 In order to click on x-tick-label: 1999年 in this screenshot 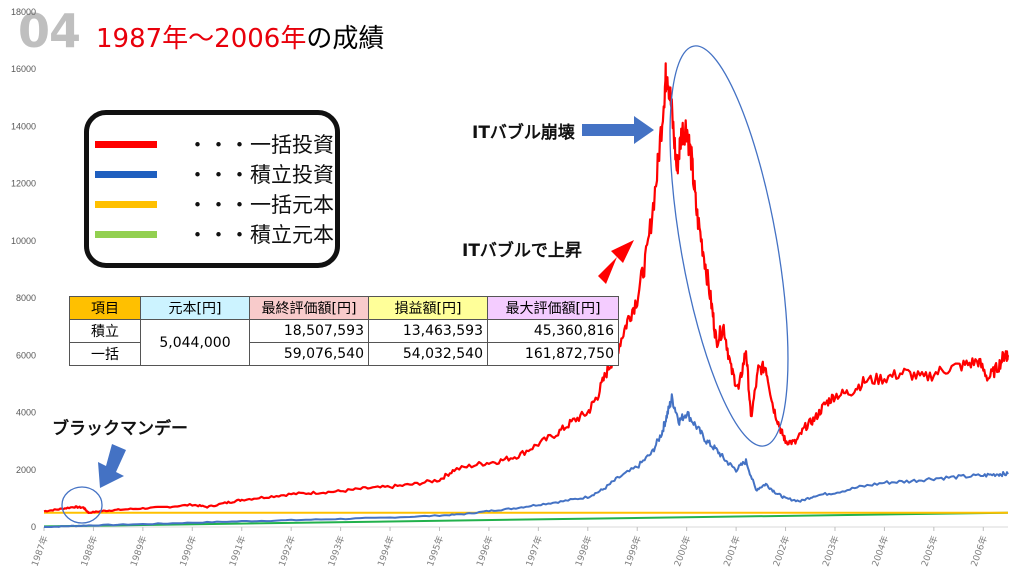, I will do `click(633, 551)`.